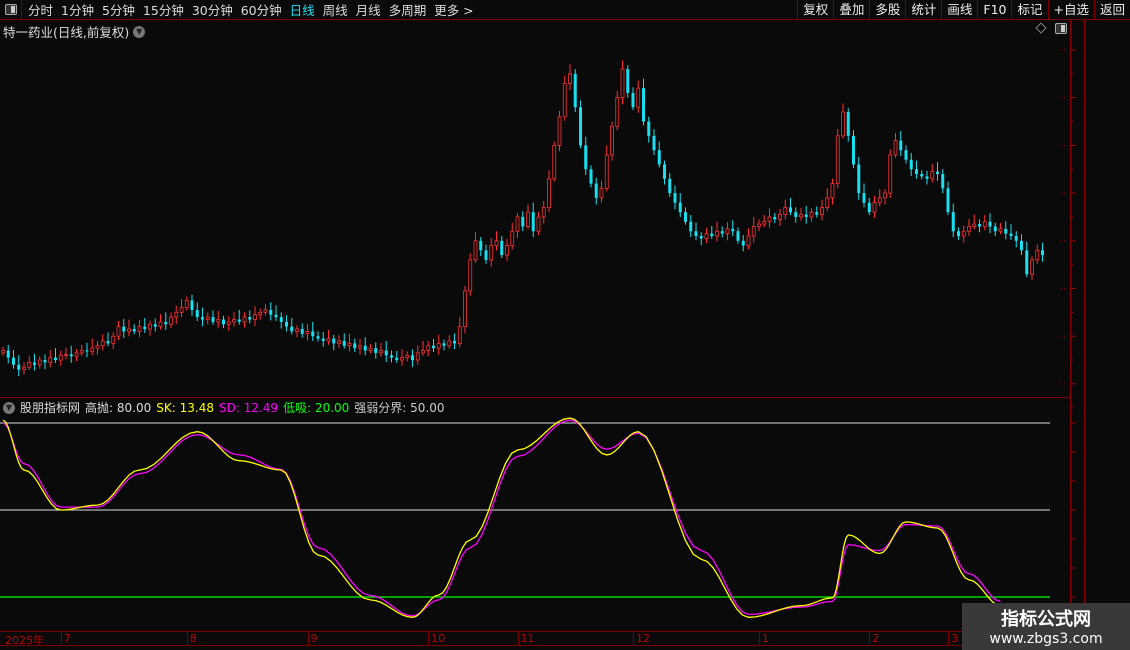 The height and width of the screenshot is (650, 1130). I want to click on date-label: 1, so click(764, 639).